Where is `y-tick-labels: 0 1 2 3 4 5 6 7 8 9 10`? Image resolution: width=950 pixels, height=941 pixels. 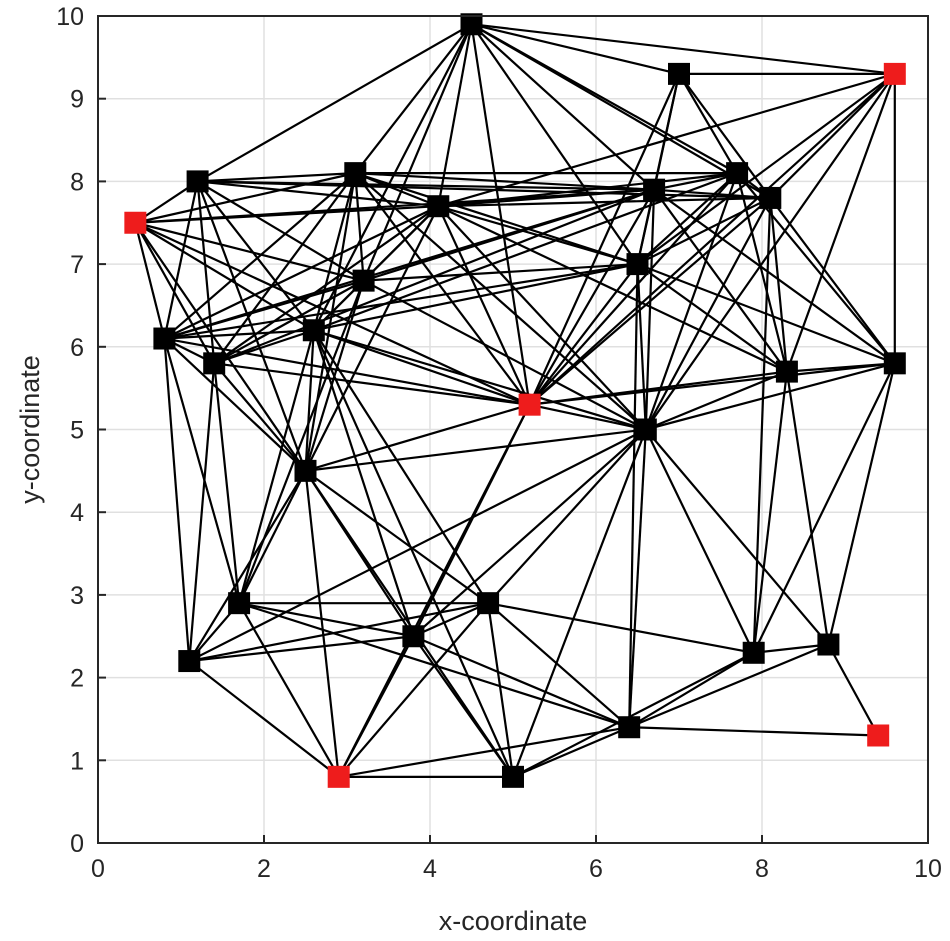
y-tick-labels: 0 1 2 3 4 5 6 7 8 9 10 is located at coordinates (70, 430).